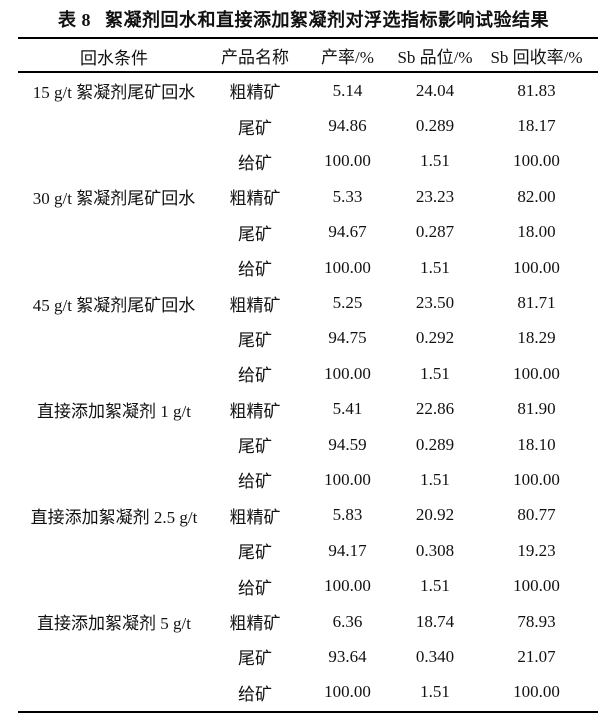  I want to click on recovery-cell: 81.83, so click(536, 90).